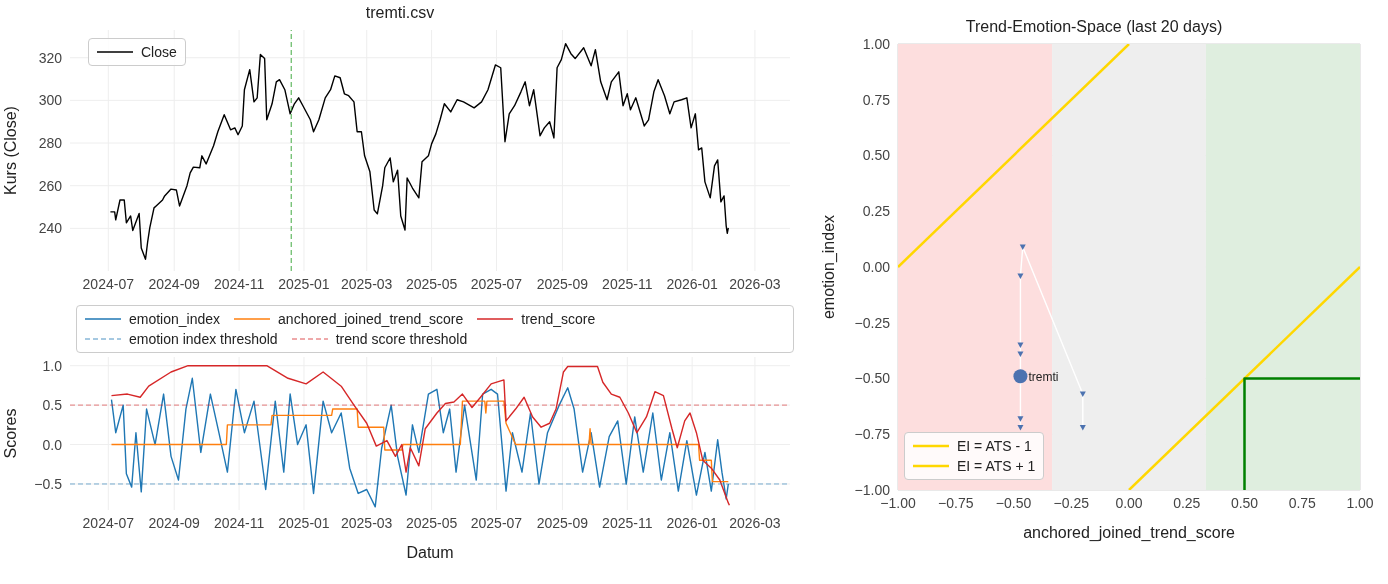 The image size is (1388, 584). Describe the element at coordinates (872, 378) in the screenshot. I see `y-tick-label: −0.50` at that location.